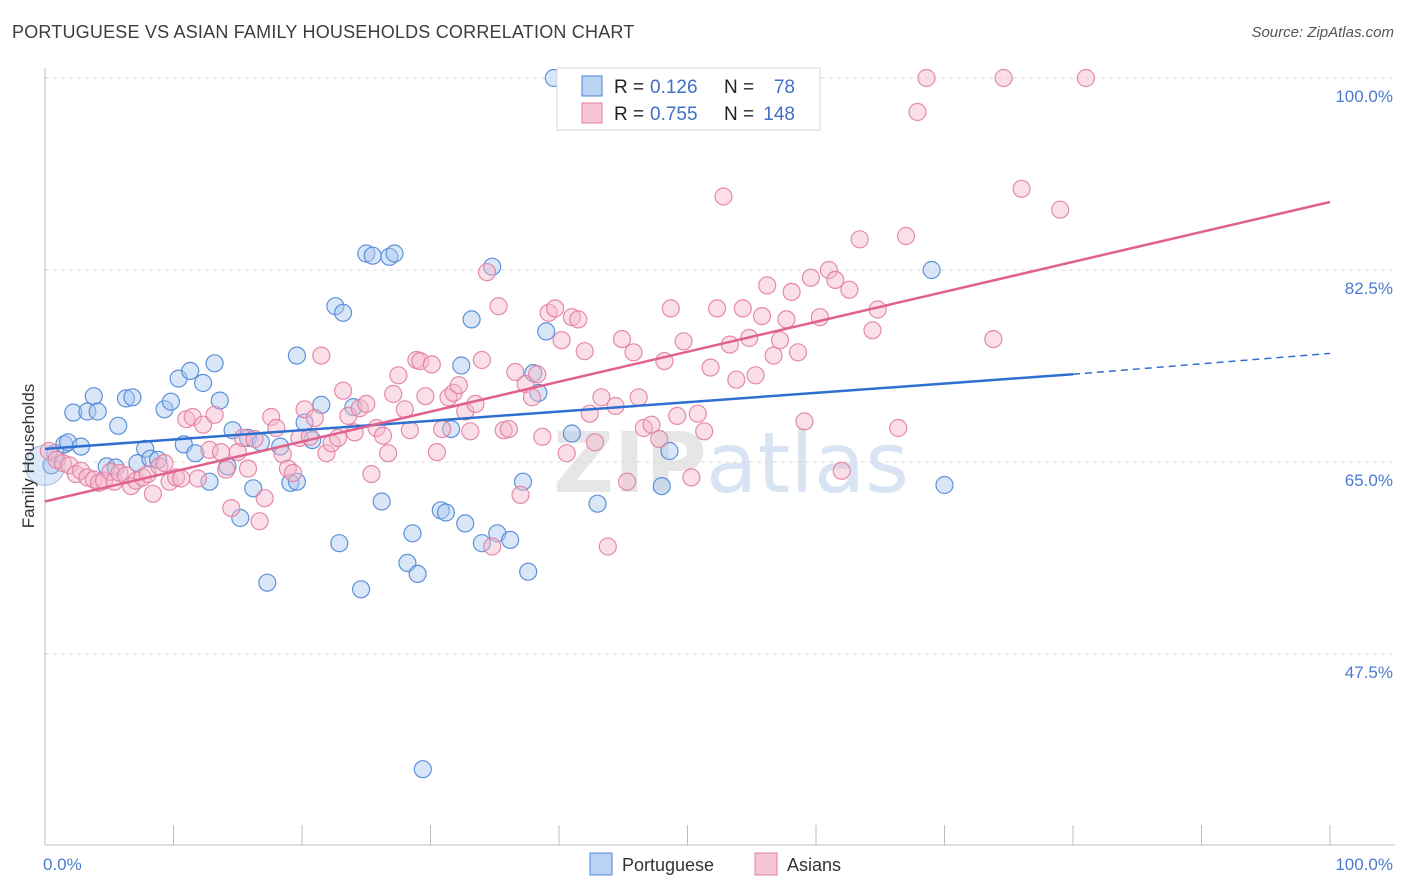  What do you see at coordinates (739, 87) in the screenshot?
I see `legend-n-label-0: N =` at bounding box center [739, 87].